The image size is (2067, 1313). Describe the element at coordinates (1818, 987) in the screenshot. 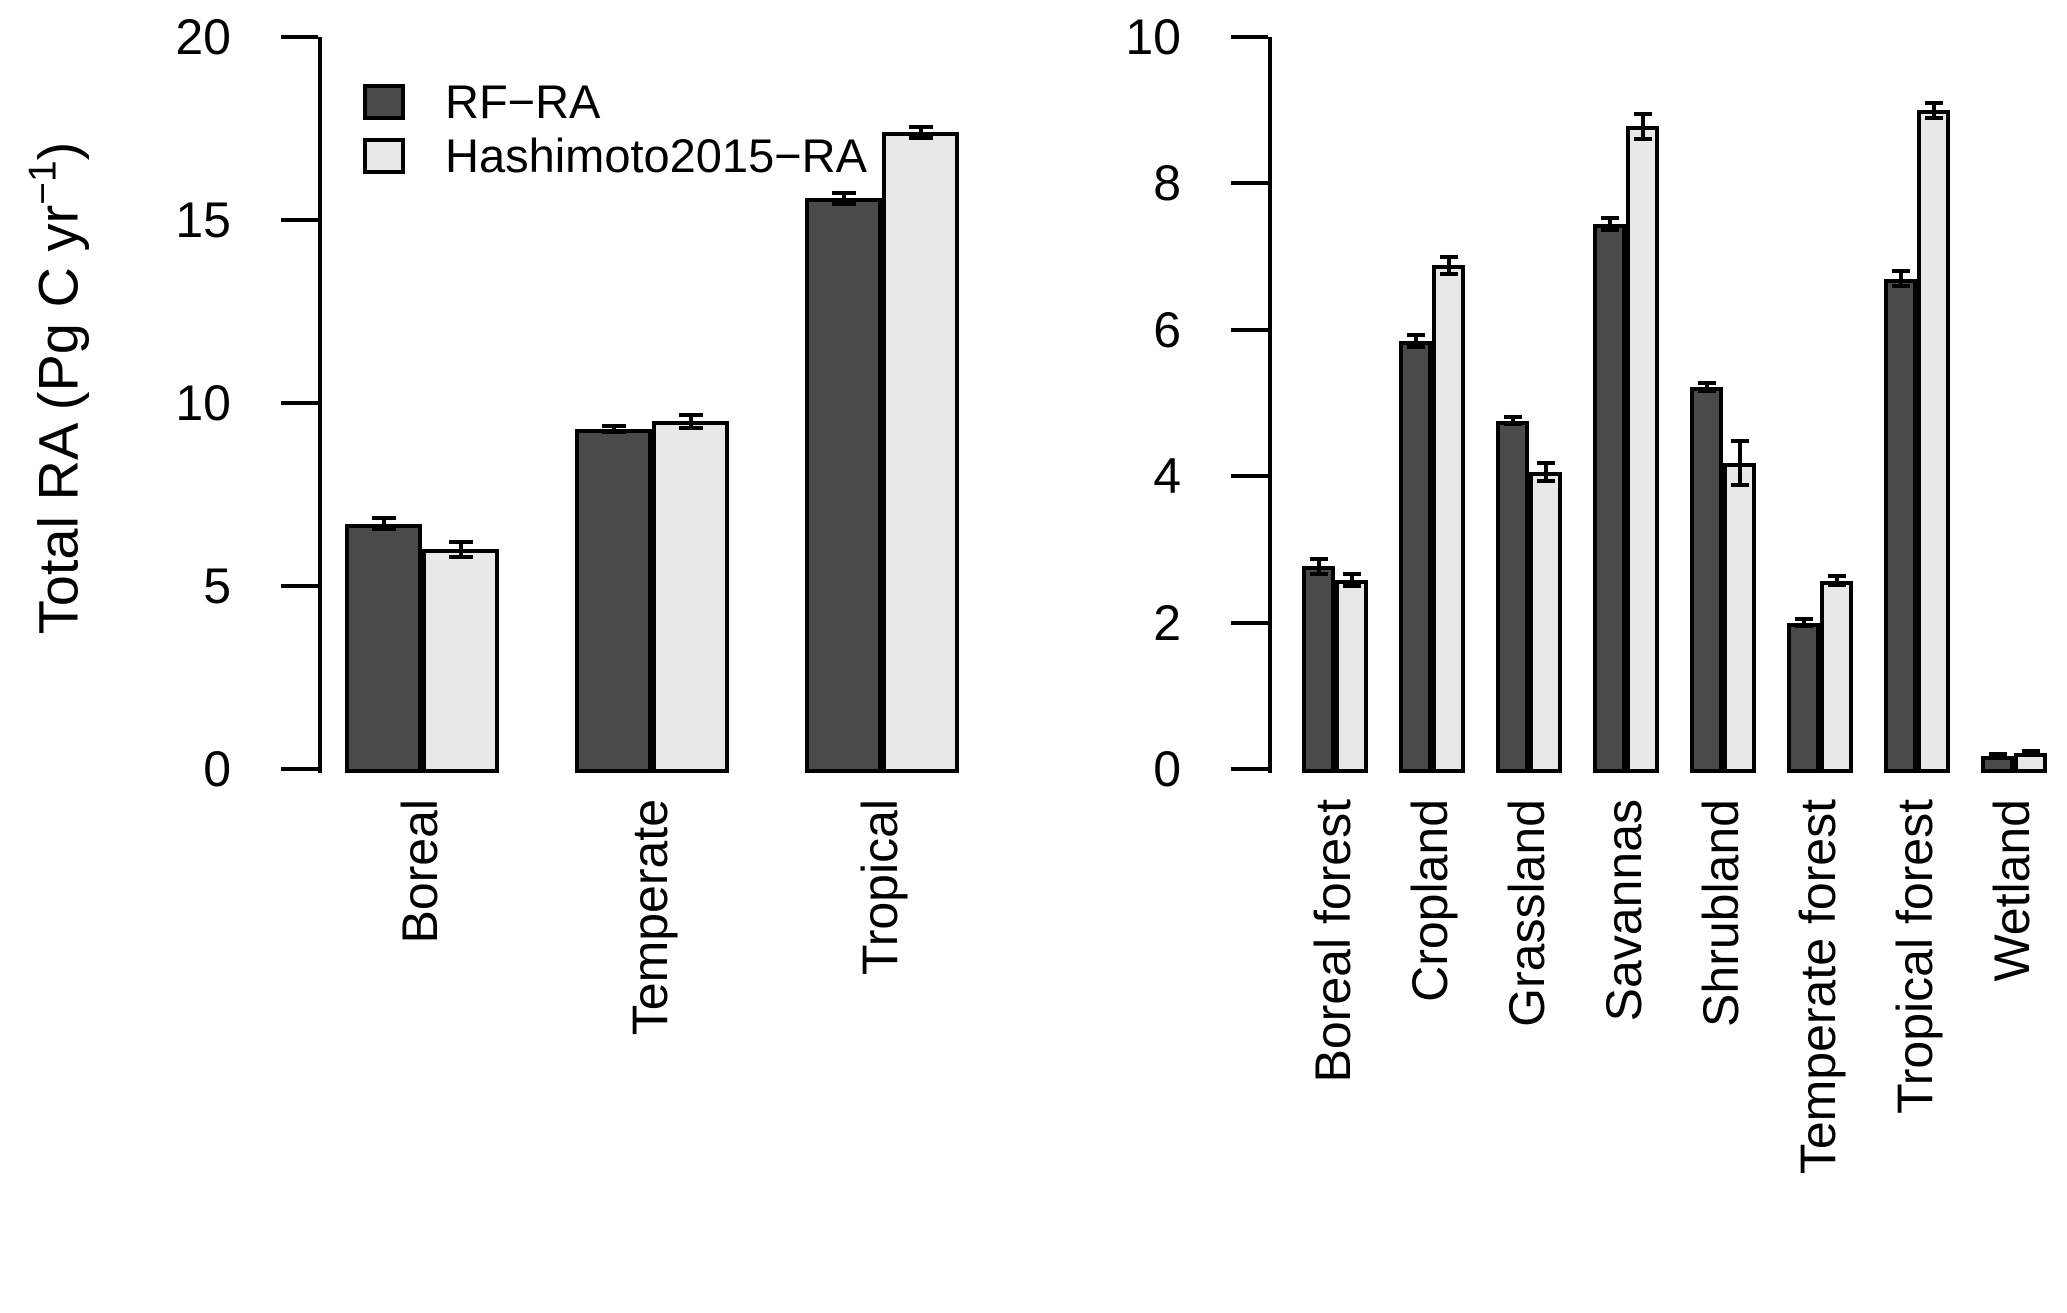

I see `category-label-temperate-forest: Temperate forest` at that location.